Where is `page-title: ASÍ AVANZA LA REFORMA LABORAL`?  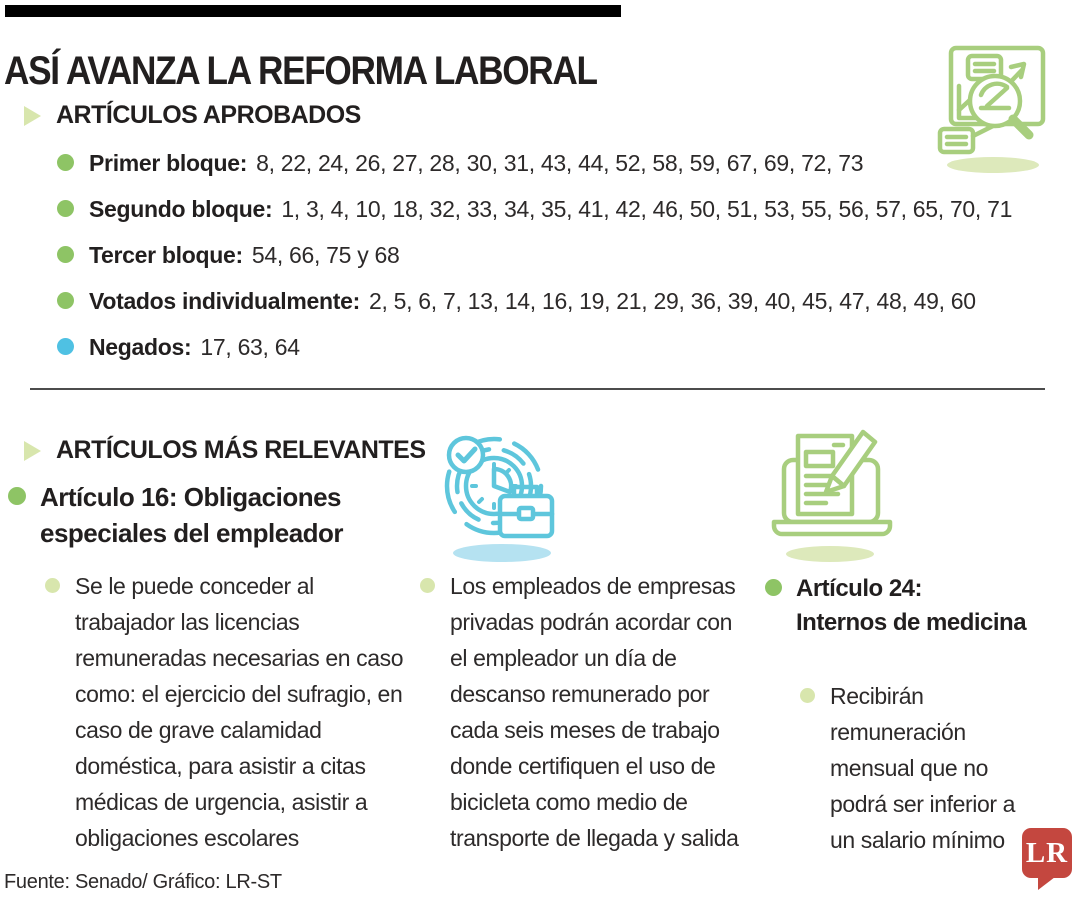 page-title: ASÍ AVANZA LA REFORMA LABORAL is located at coordinates (301, 70).